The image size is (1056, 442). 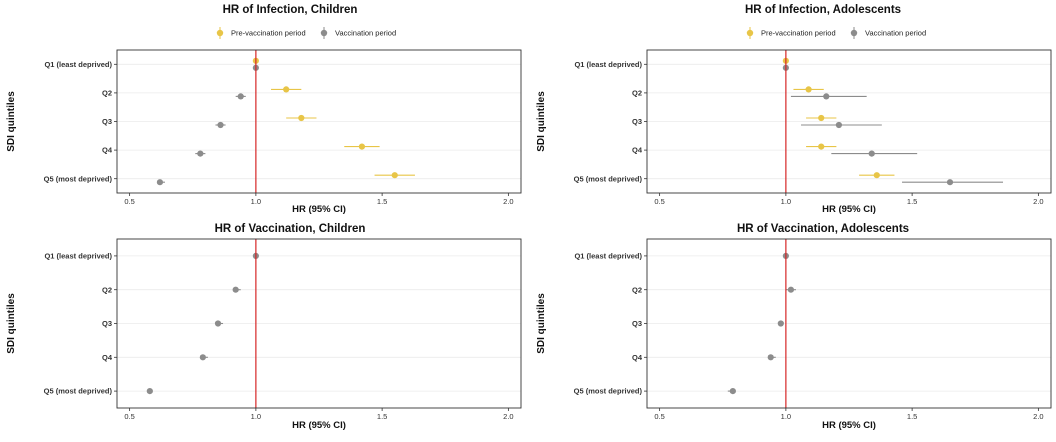 What do you see at coordinates (290, 10) in the screenshot?
I see `chart-title: HR of Infection, Children` at bounding box center [290, 10].